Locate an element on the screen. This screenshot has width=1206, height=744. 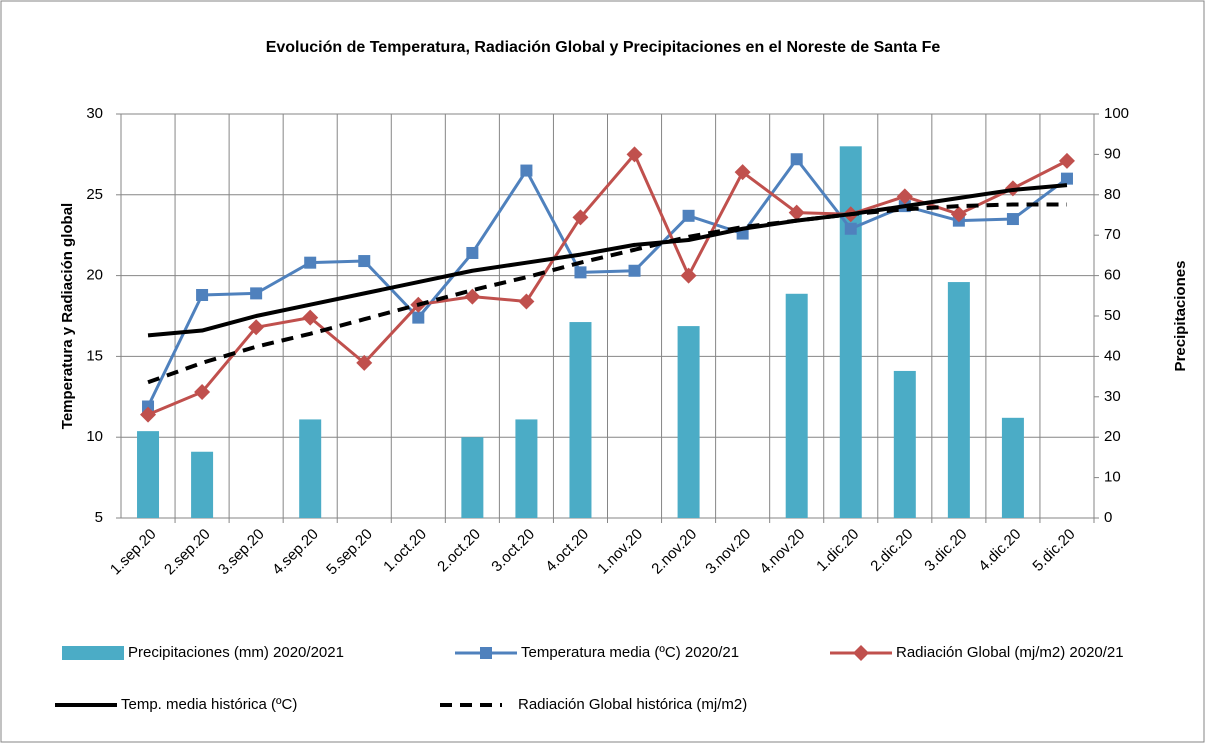
y2-tick-label: 90 is located at coordinates (1112, 153).